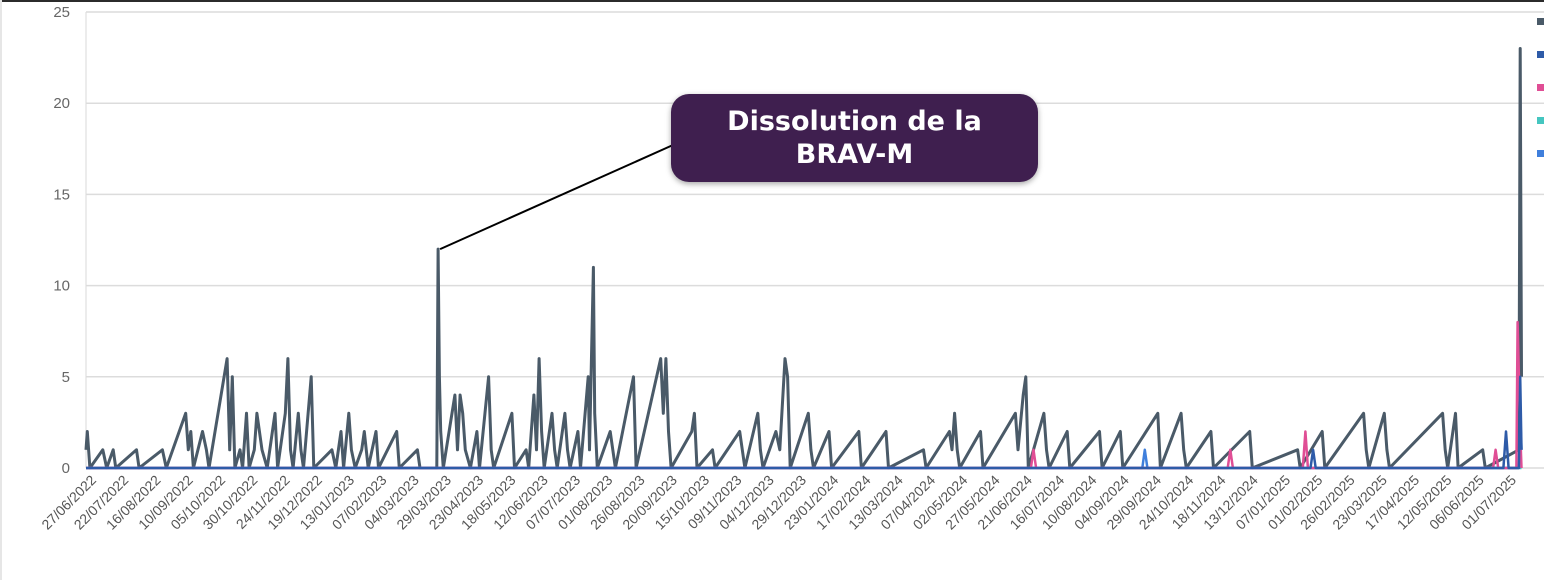  I want to click on left-border, so click(1, 290).